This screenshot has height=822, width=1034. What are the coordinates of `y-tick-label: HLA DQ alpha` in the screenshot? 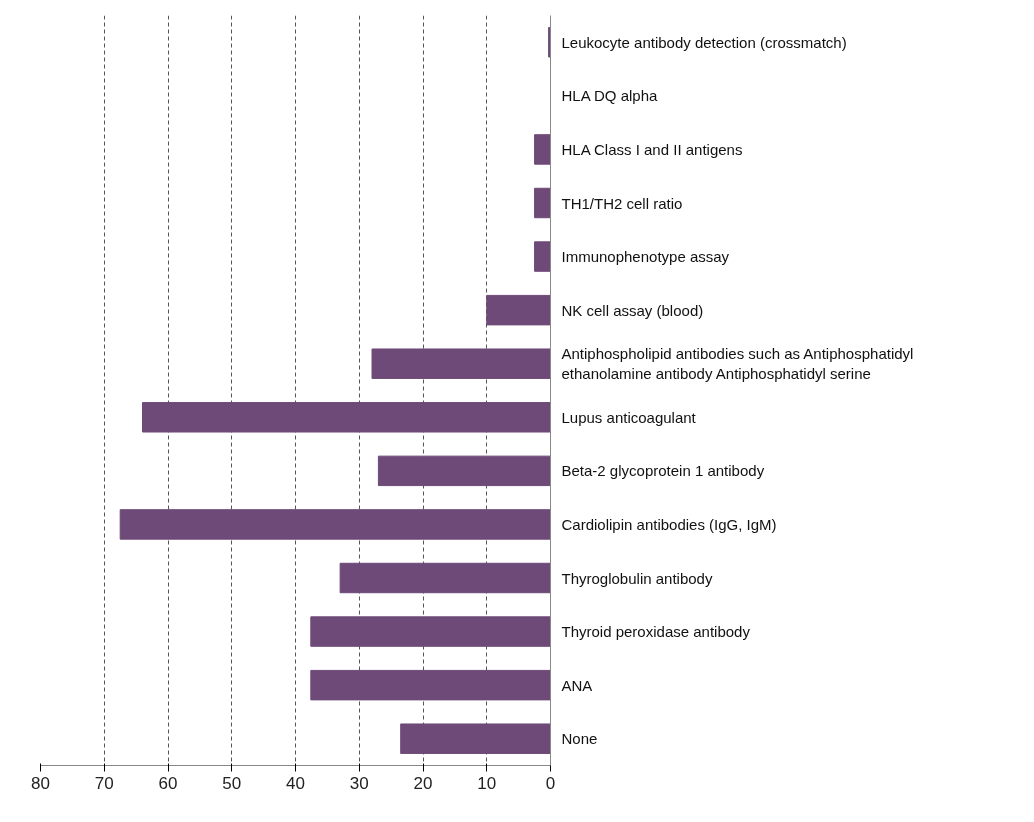 It's located at (610, 96).